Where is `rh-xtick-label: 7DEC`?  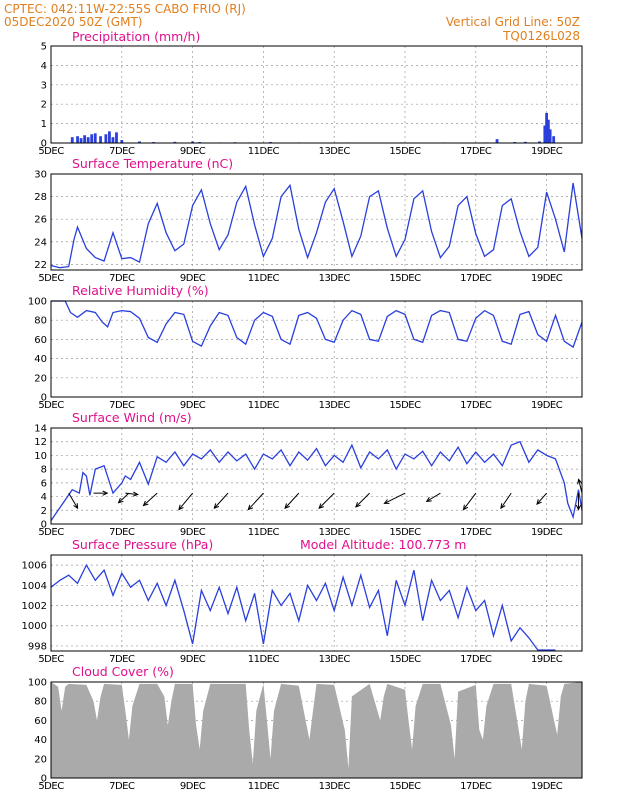 rh-xtick-label: 7DEC is located at coordinates (122, 405).